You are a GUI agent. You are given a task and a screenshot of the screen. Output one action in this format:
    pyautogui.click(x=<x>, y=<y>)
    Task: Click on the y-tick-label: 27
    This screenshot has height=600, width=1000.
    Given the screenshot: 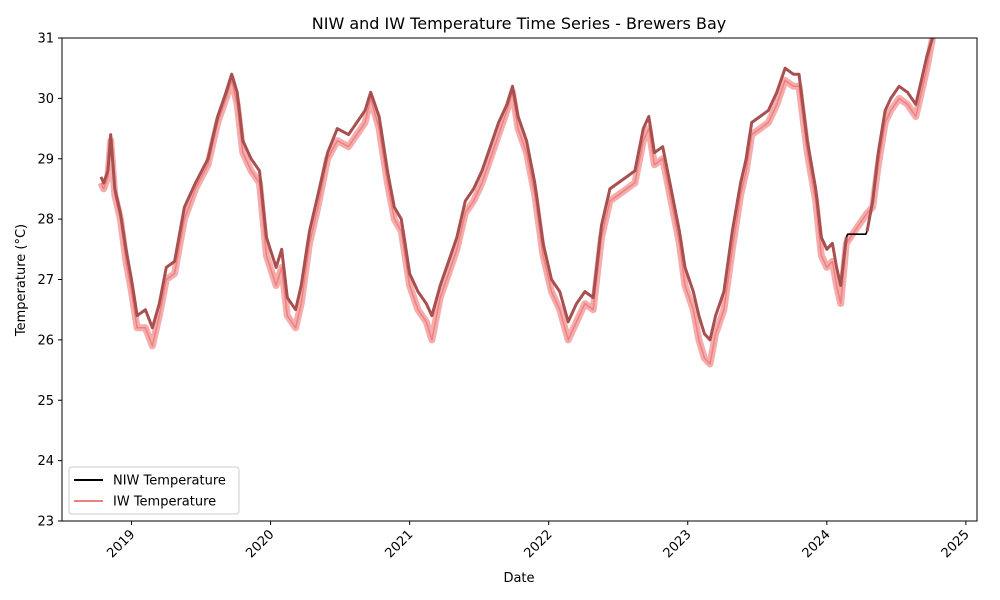 What is the action you would take?
    pyautogui.click(x=45, y=280)
    